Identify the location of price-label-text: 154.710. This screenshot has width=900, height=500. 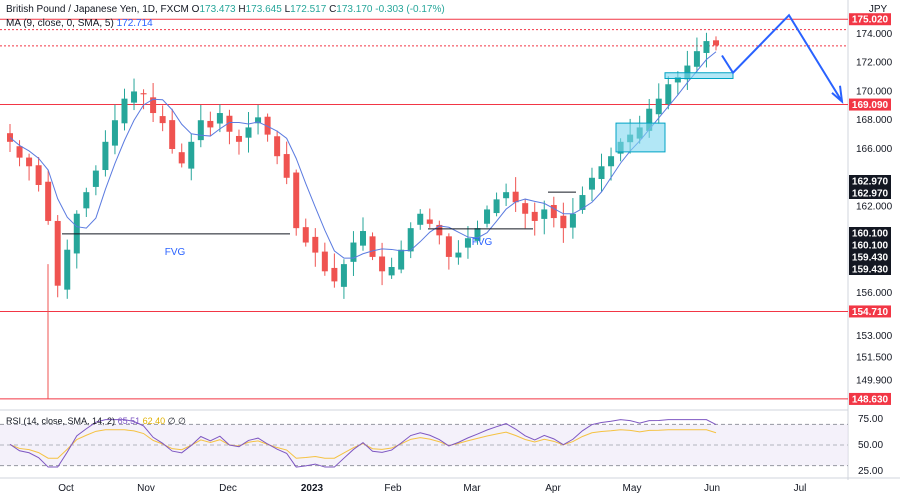
(870, 312).